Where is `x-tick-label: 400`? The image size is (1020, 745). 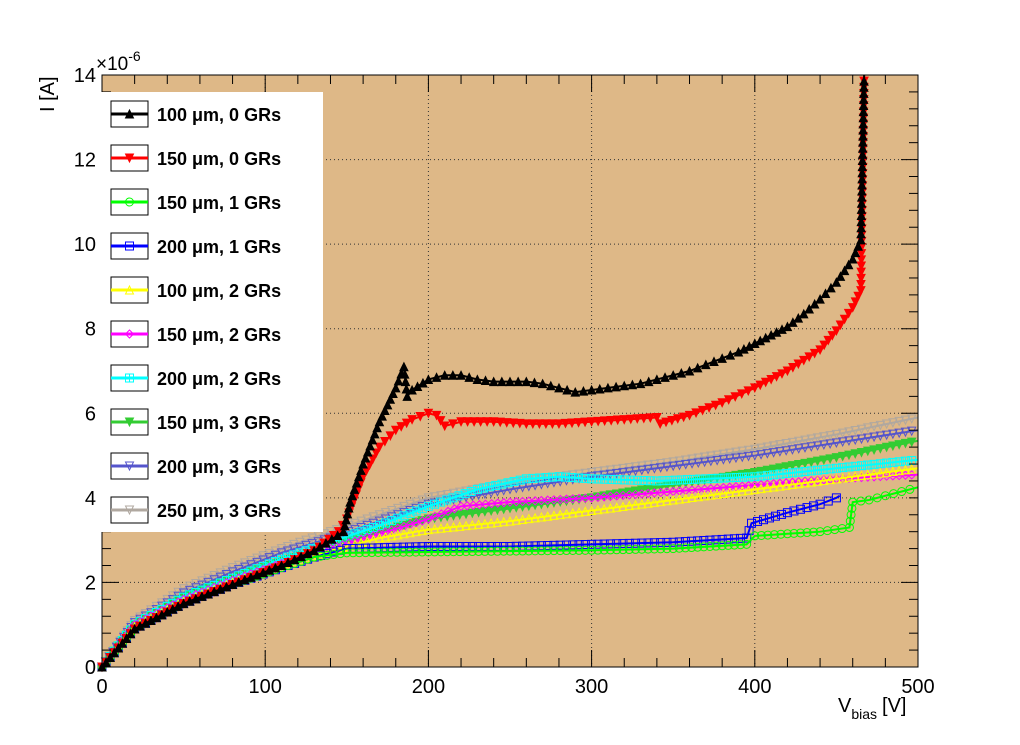 x-tick-label: 400 is located at coordinates (754, 687).